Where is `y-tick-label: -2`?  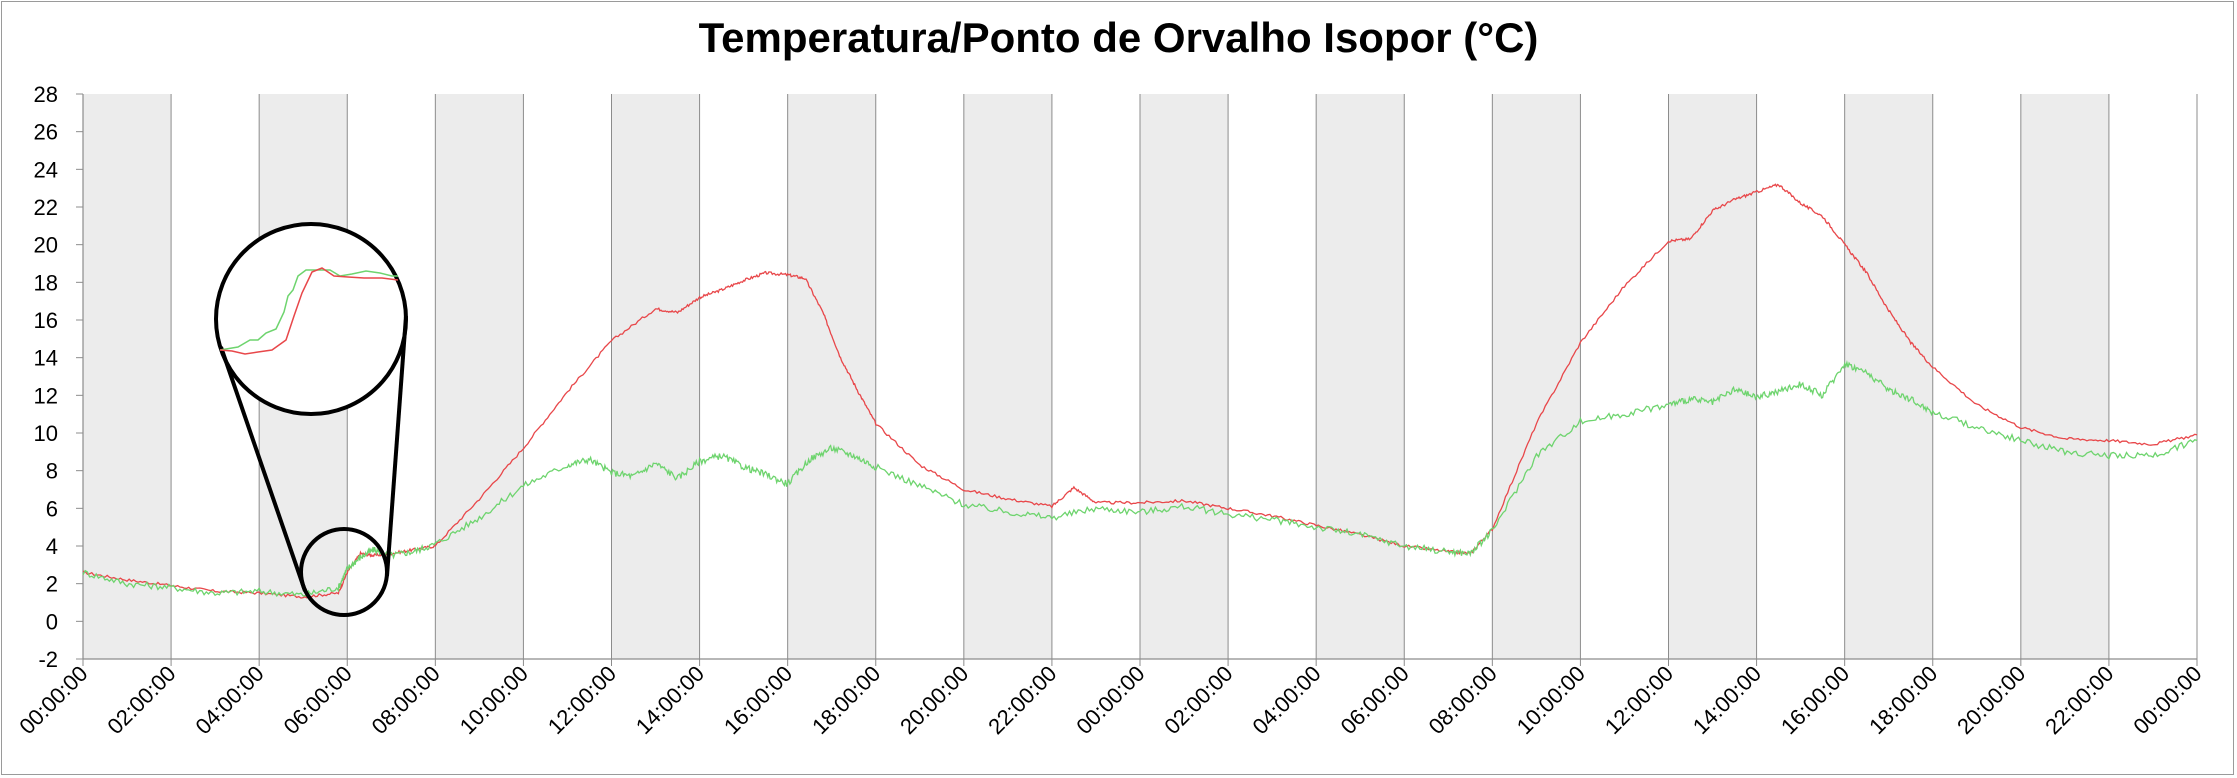
y-tick-label: -2 is located at coordinates (48, 659).